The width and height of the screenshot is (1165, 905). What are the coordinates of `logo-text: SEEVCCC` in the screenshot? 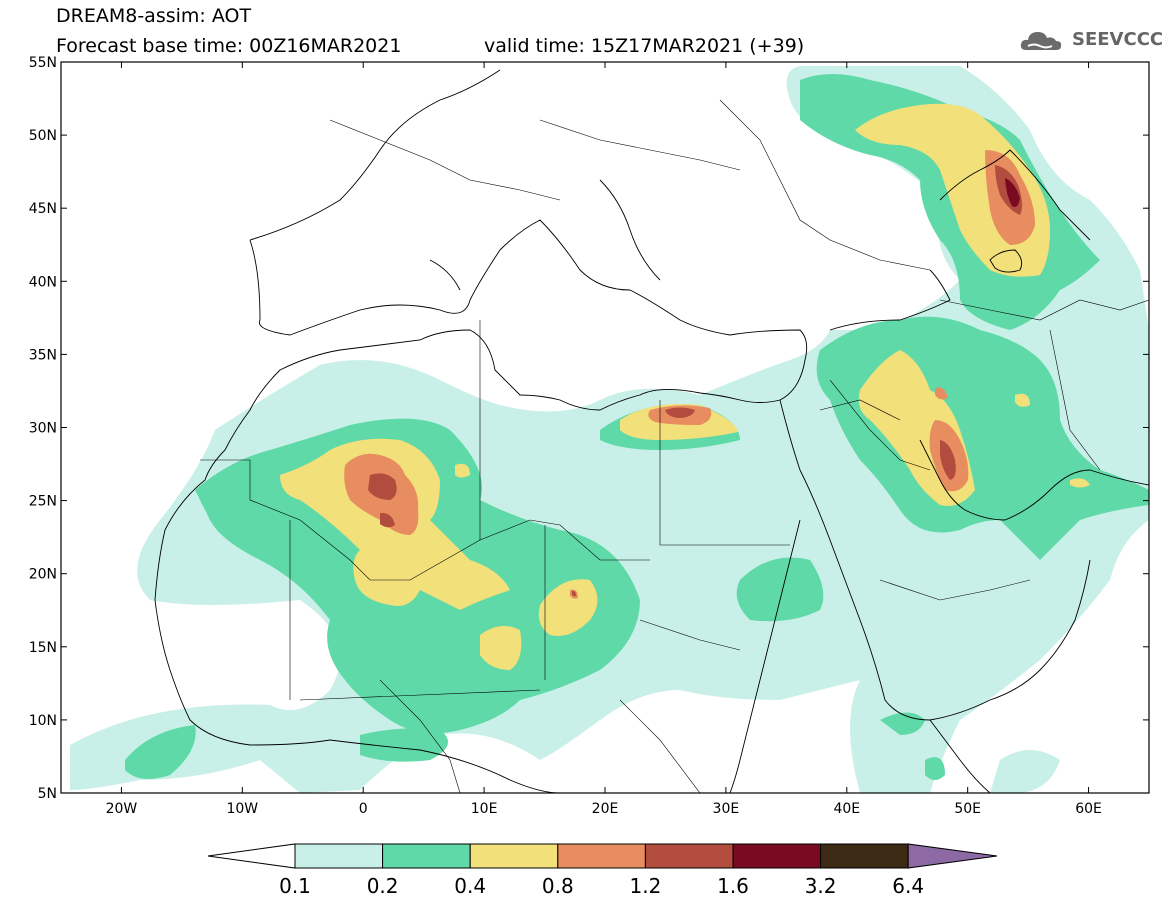 It's located at (1118, 39).